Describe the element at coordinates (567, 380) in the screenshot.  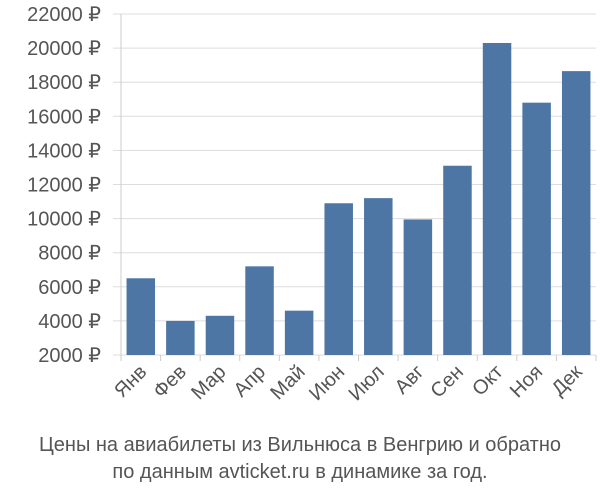
I see `x-tick-label: Дек` at that location.